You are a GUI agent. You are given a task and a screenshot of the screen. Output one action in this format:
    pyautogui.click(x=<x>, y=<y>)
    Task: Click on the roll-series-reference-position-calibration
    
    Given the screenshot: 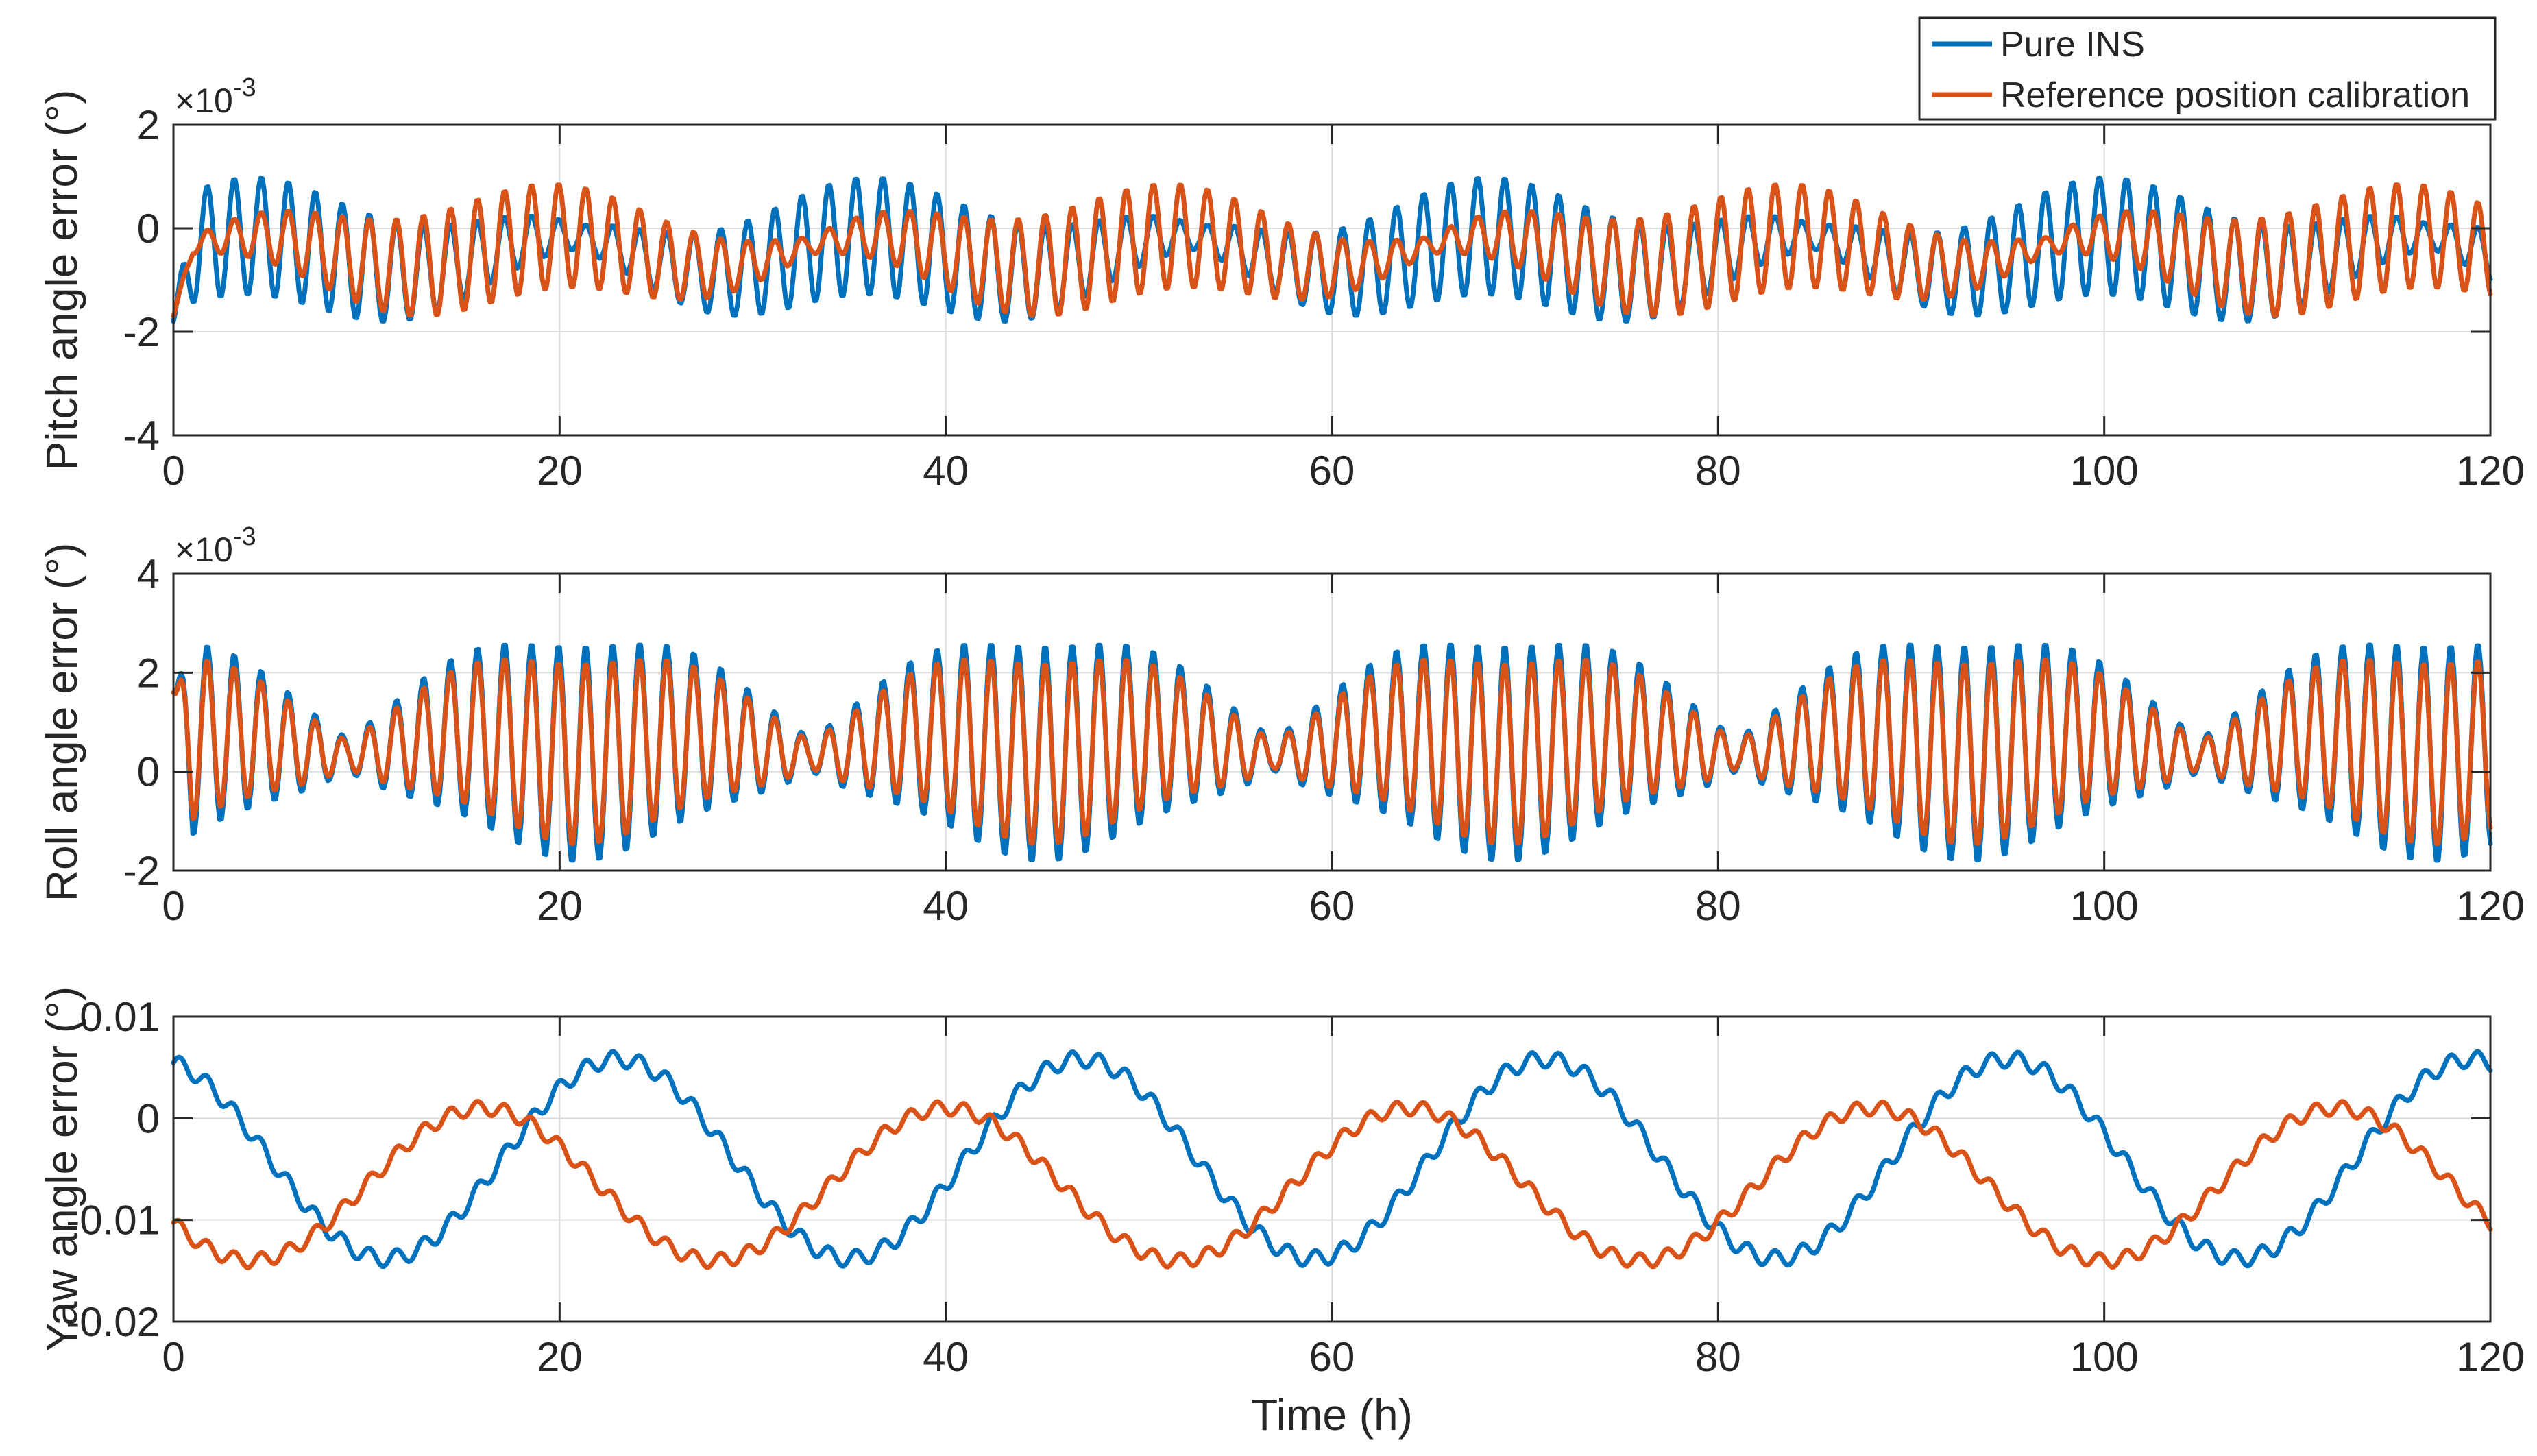 What is the action you would take?
    pyautogui.click(x=1332, y=751)
    